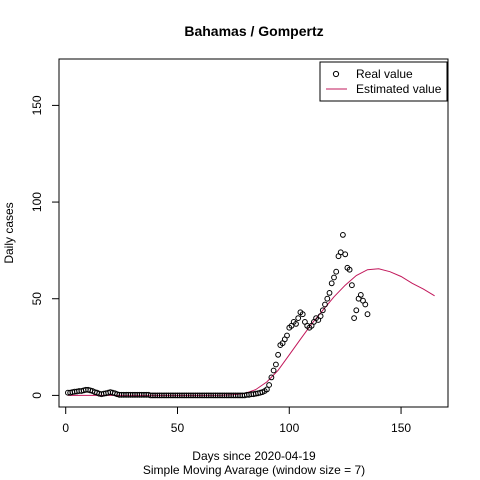 Image resolution: width=480 pixels, height=480 pixels. Describe the element at coordinates (65, 428) in the screenshot. I see `x-tick-label: 0` at that location.